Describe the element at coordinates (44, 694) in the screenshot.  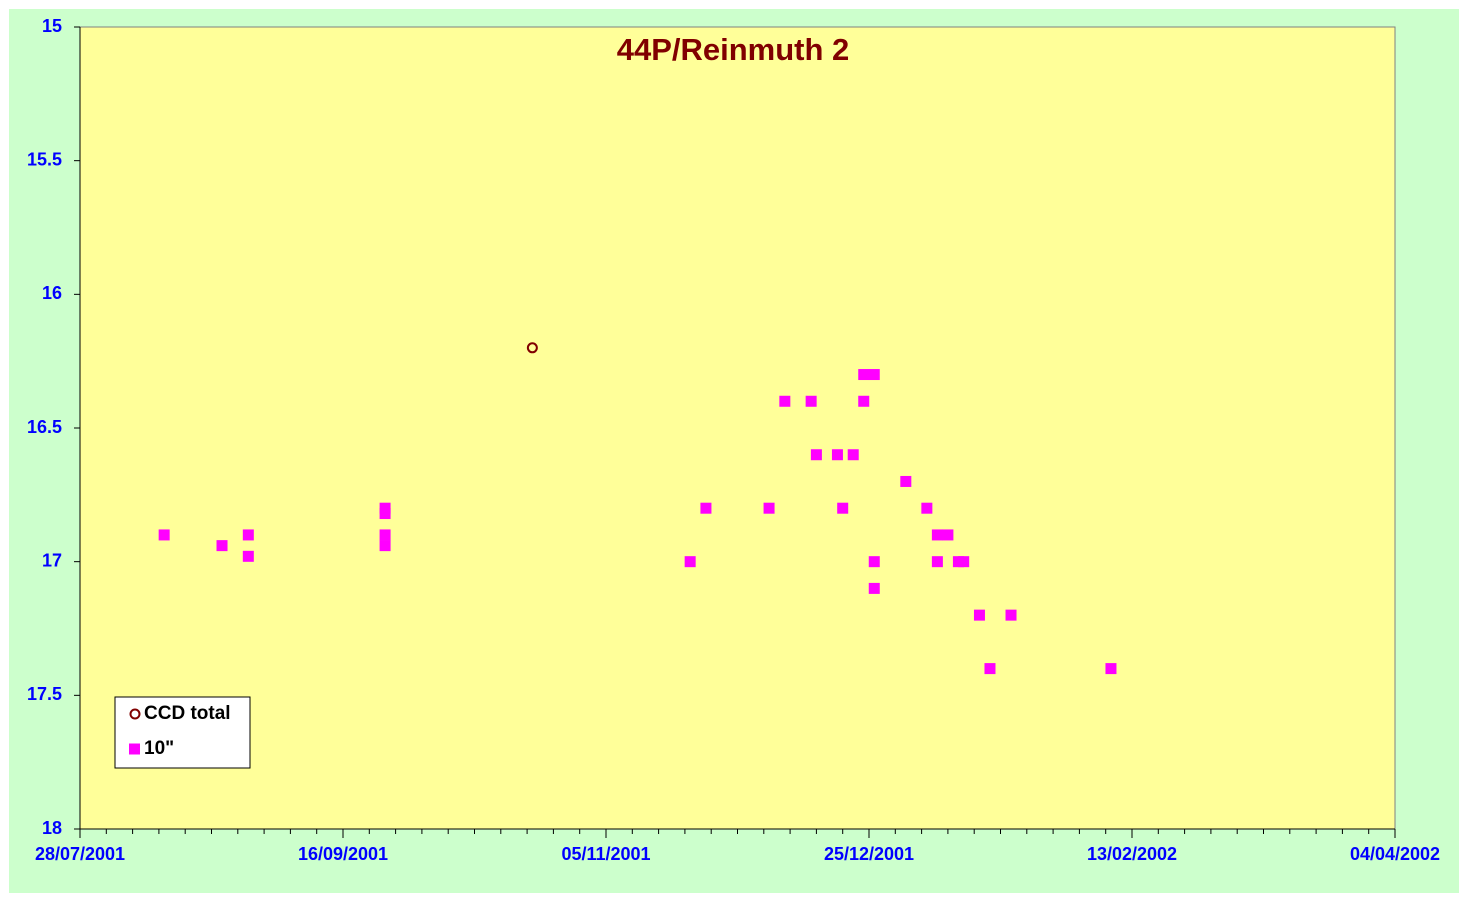
I see `y-tick-label: 17.5` at that location.